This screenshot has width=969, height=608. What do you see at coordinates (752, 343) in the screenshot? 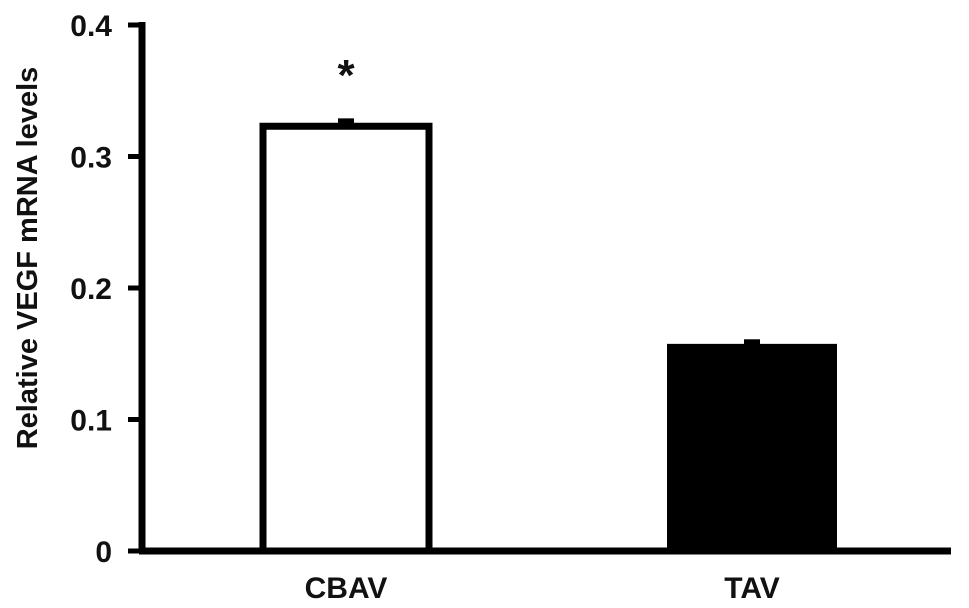
I see `error-bar-tav` at bounding box center [752, 343].